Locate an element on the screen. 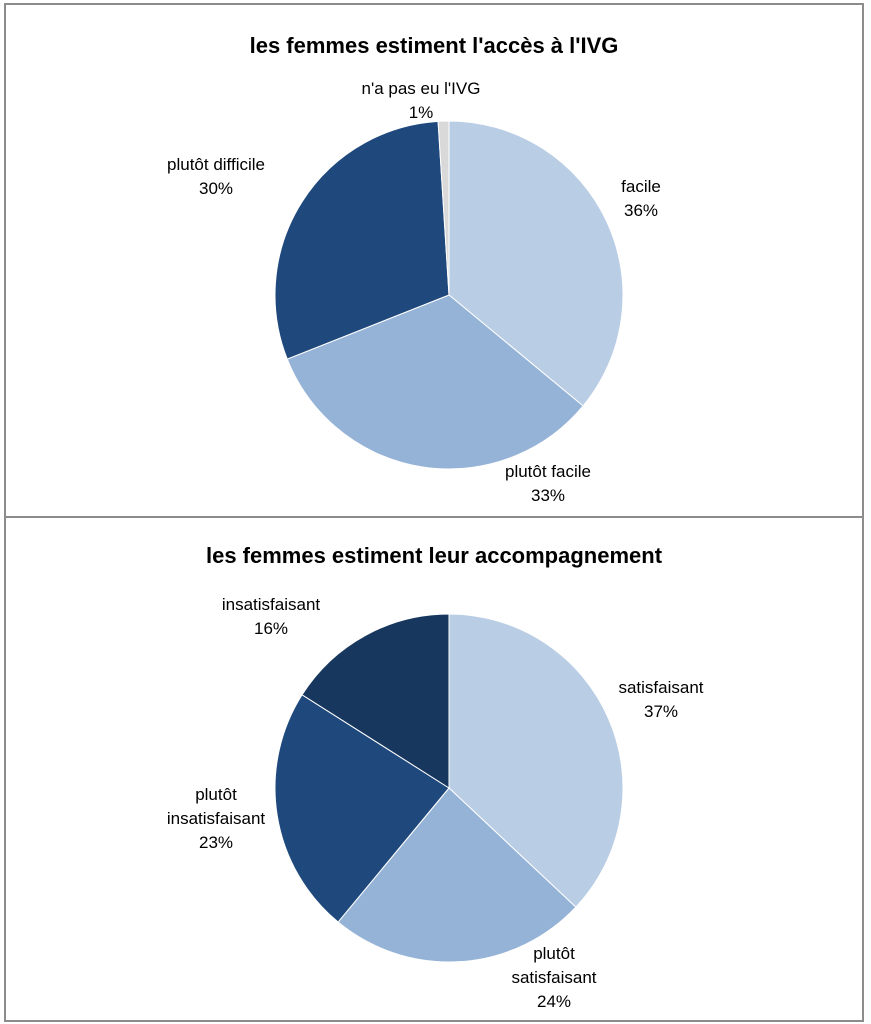 The image size is (871, 1024). slice-label-name-line2: satisfaisant is located at coordinates (554, 977).